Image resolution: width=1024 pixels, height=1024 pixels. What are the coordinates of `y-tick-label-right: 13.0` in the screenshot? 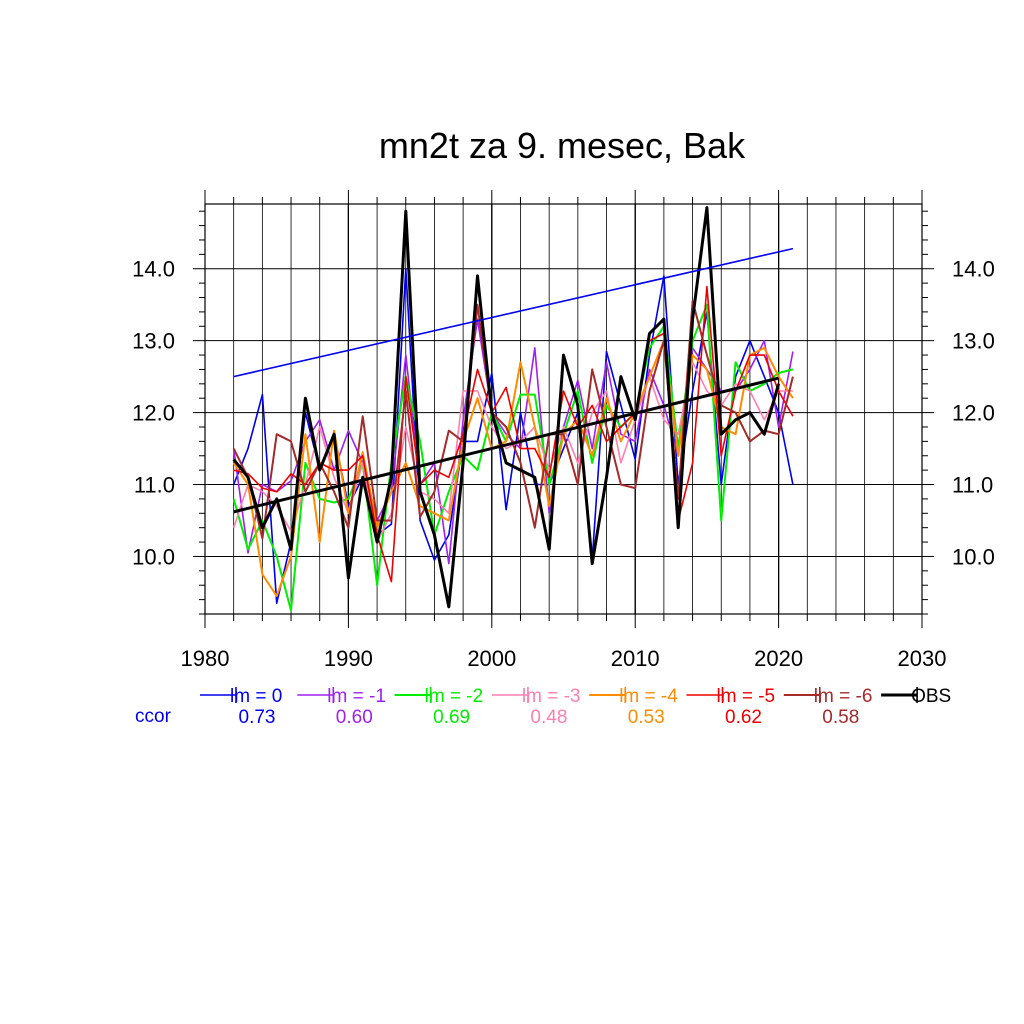 It's located at (973, 341).